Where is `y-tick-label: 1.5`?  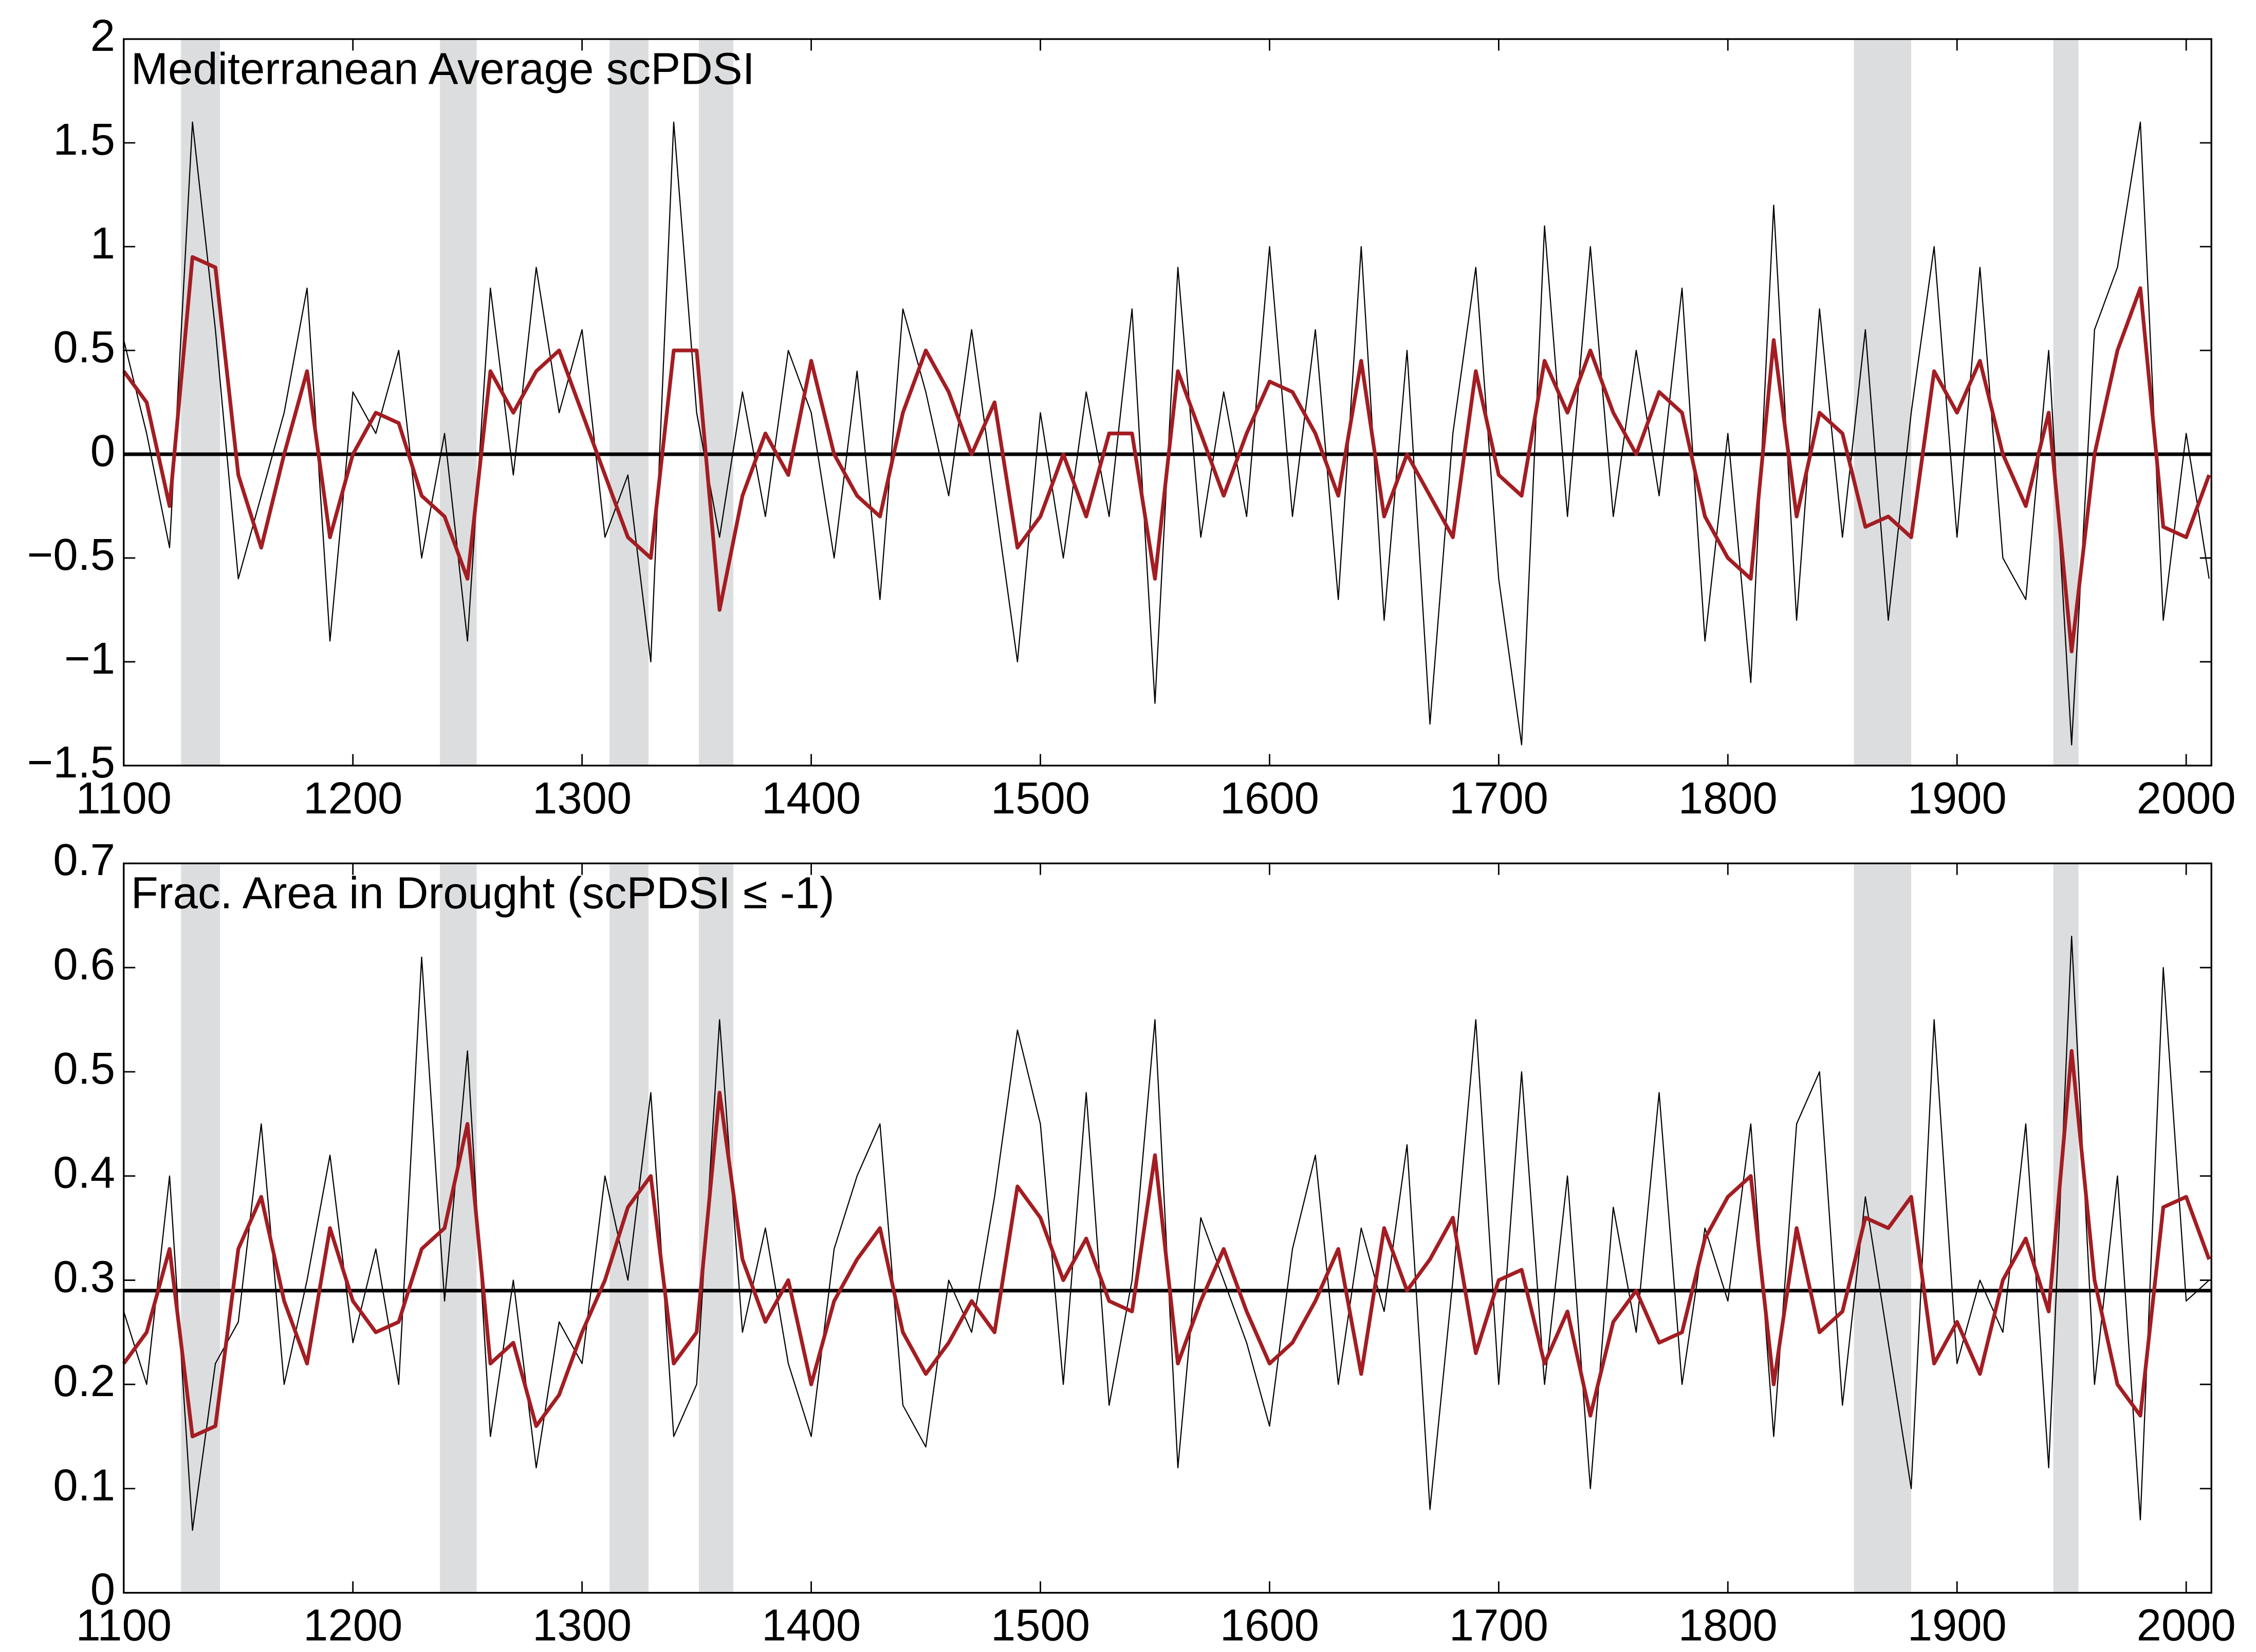 y-tick-label: 1.5 is located at coordinates (84, 139).